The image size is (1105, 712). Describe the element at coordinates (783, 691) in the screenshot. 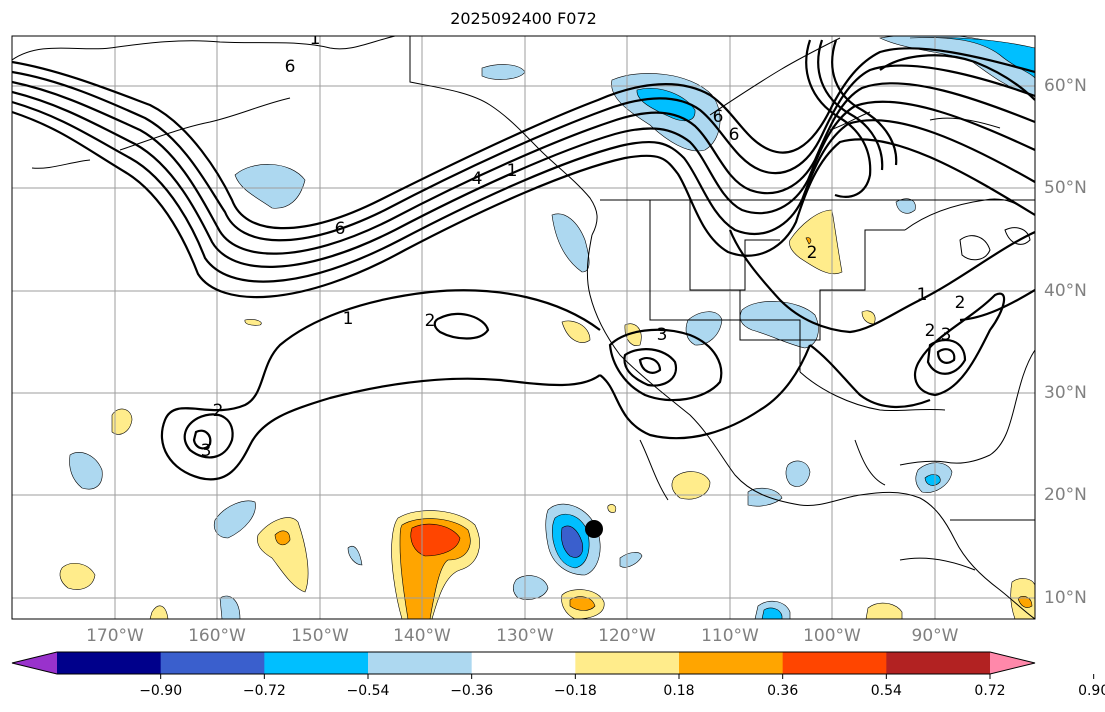

I see `colorbar-tick-label: 0.36` at that location.